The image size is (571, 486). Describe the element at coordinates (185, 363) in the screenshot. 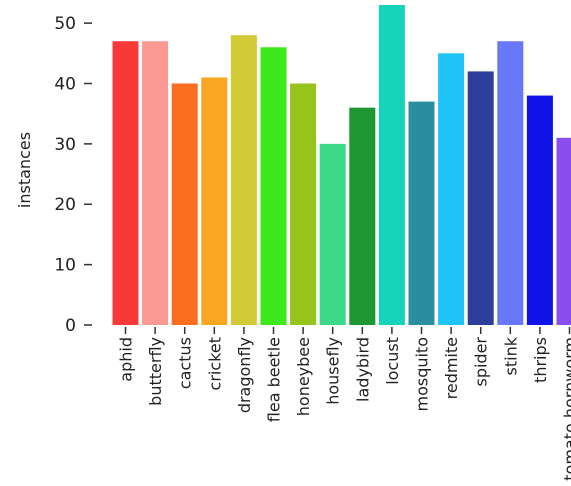

I see `x-tick-label-cactus: cactus` at that location.